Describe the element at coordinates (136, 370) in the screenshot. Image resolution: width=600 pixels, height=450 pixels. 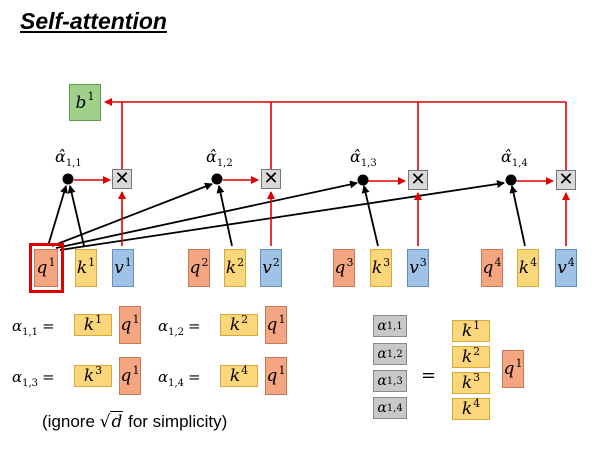
I see `equation-3-query-sup: 1` at that location.